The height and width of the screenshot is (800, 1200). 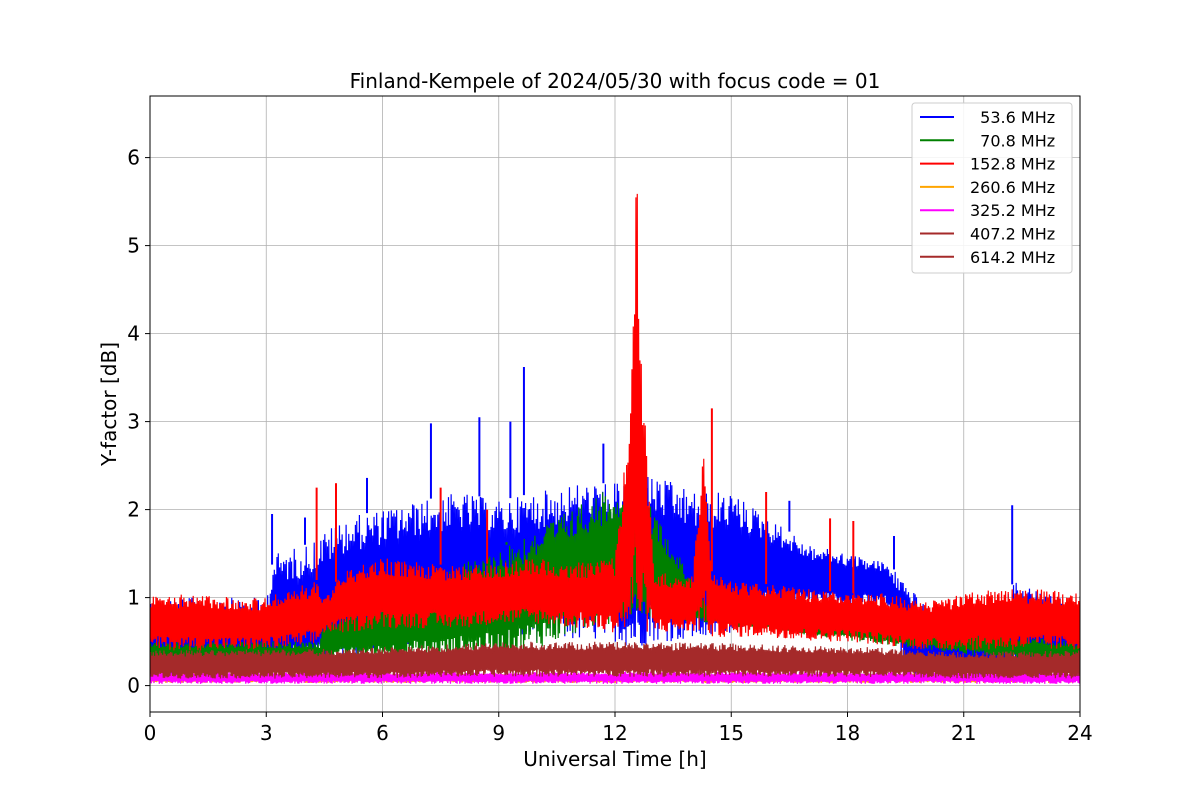 I want to click on y-tick-label: 5, so click(x=133, y=246).